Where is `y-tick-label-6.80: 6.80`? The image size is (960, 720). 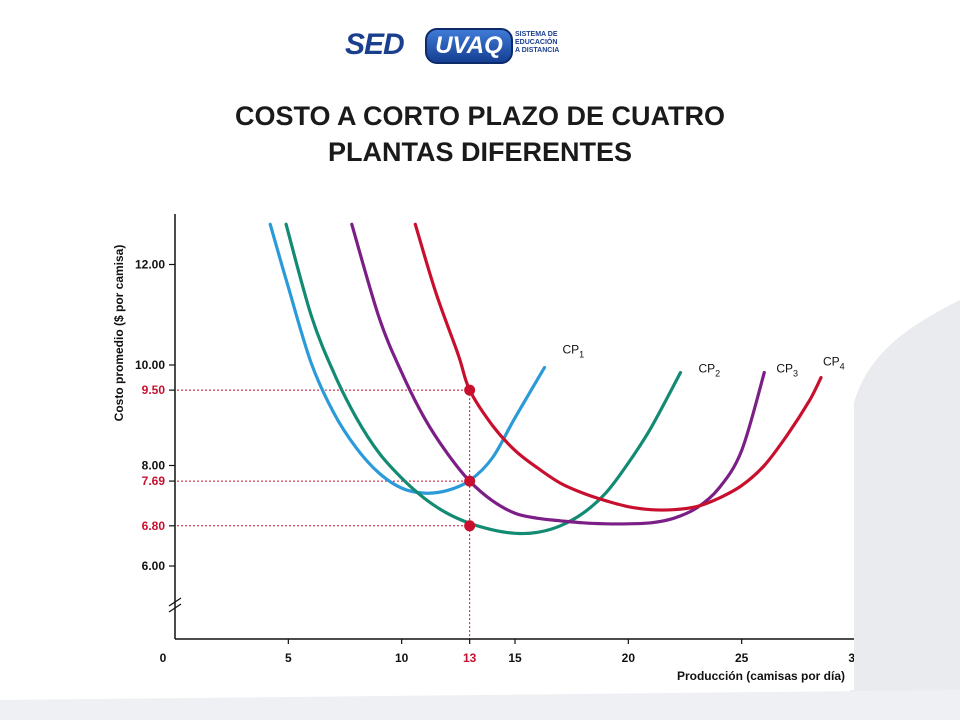 y-tick-label-6.80: 6.80 is located at coordinates (154, 526).